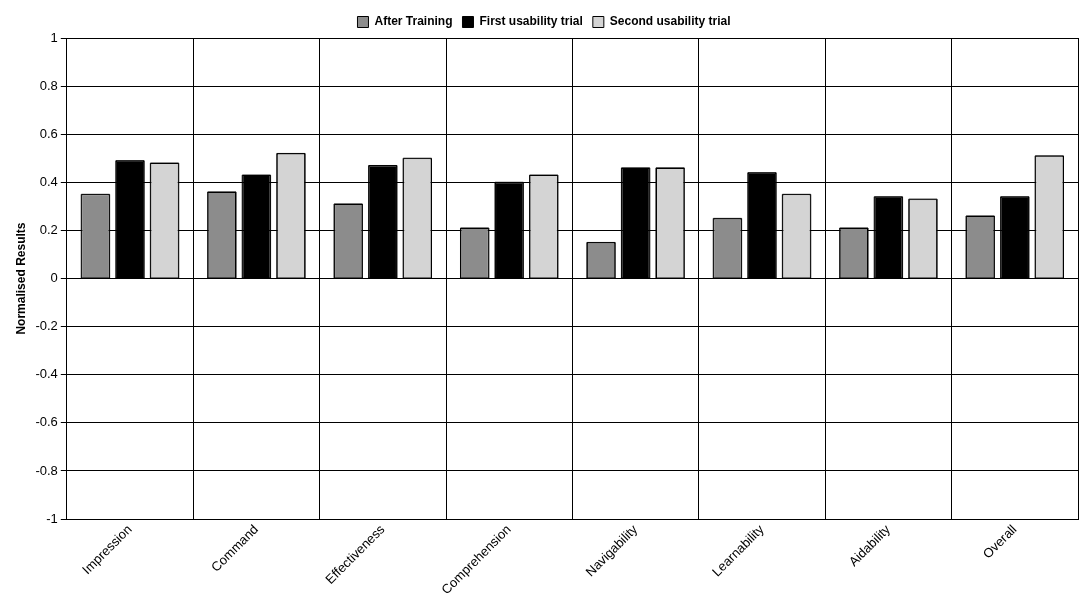 The image size is (1092, 605). I want to click on y-tick-label: 0, so click(54, 278).